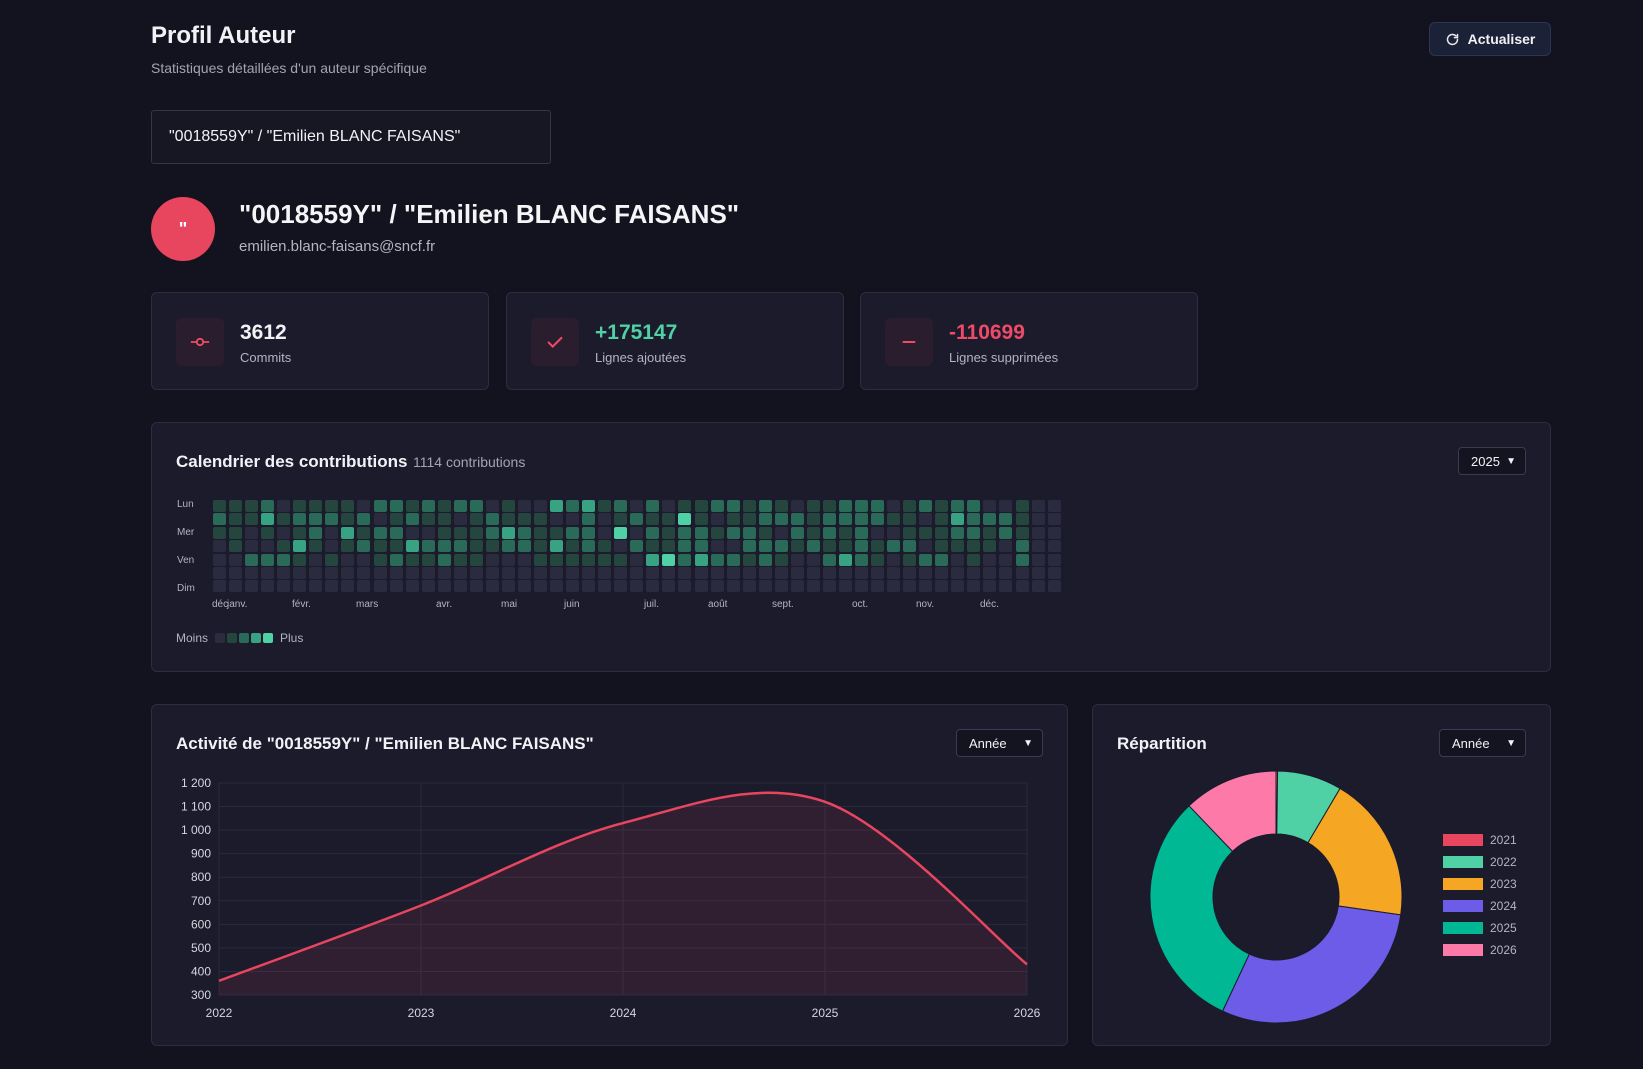 This screenshot has width=1643, height=1069. I want to click on year-select: 2025 ▼, so click(1492, 461).